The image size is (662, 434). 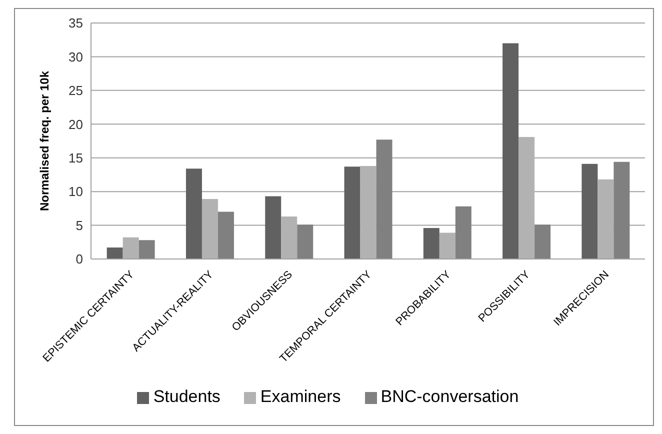 I want to click on y-tick-label: 30, so click(x=75, y=56).